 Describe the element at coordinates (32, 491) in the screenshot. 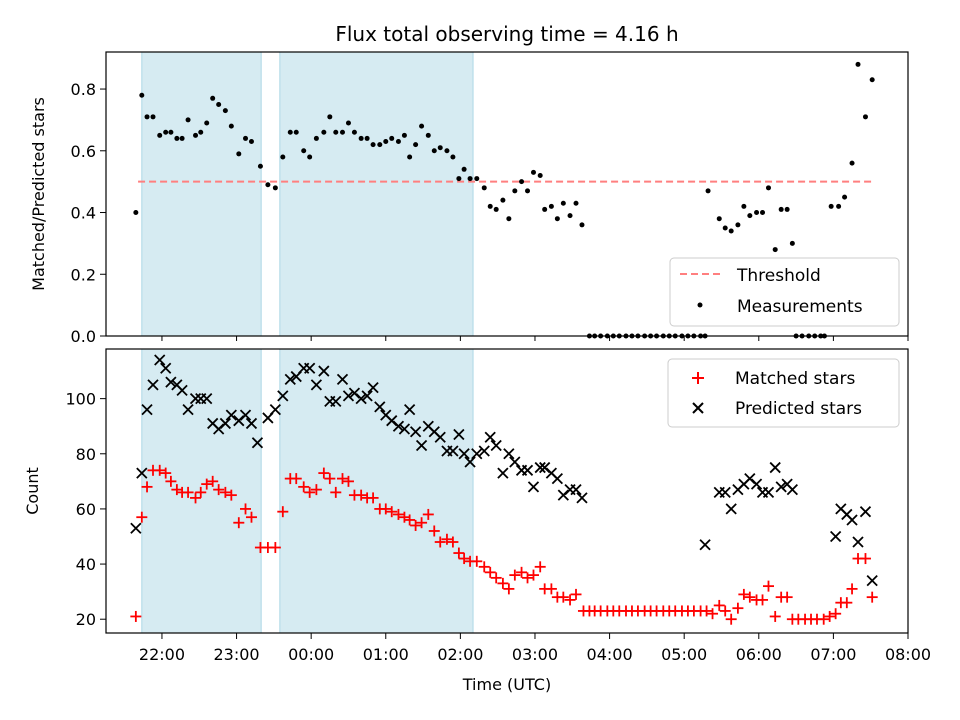

I see `bottom-y-axis-label: Count` at that location.